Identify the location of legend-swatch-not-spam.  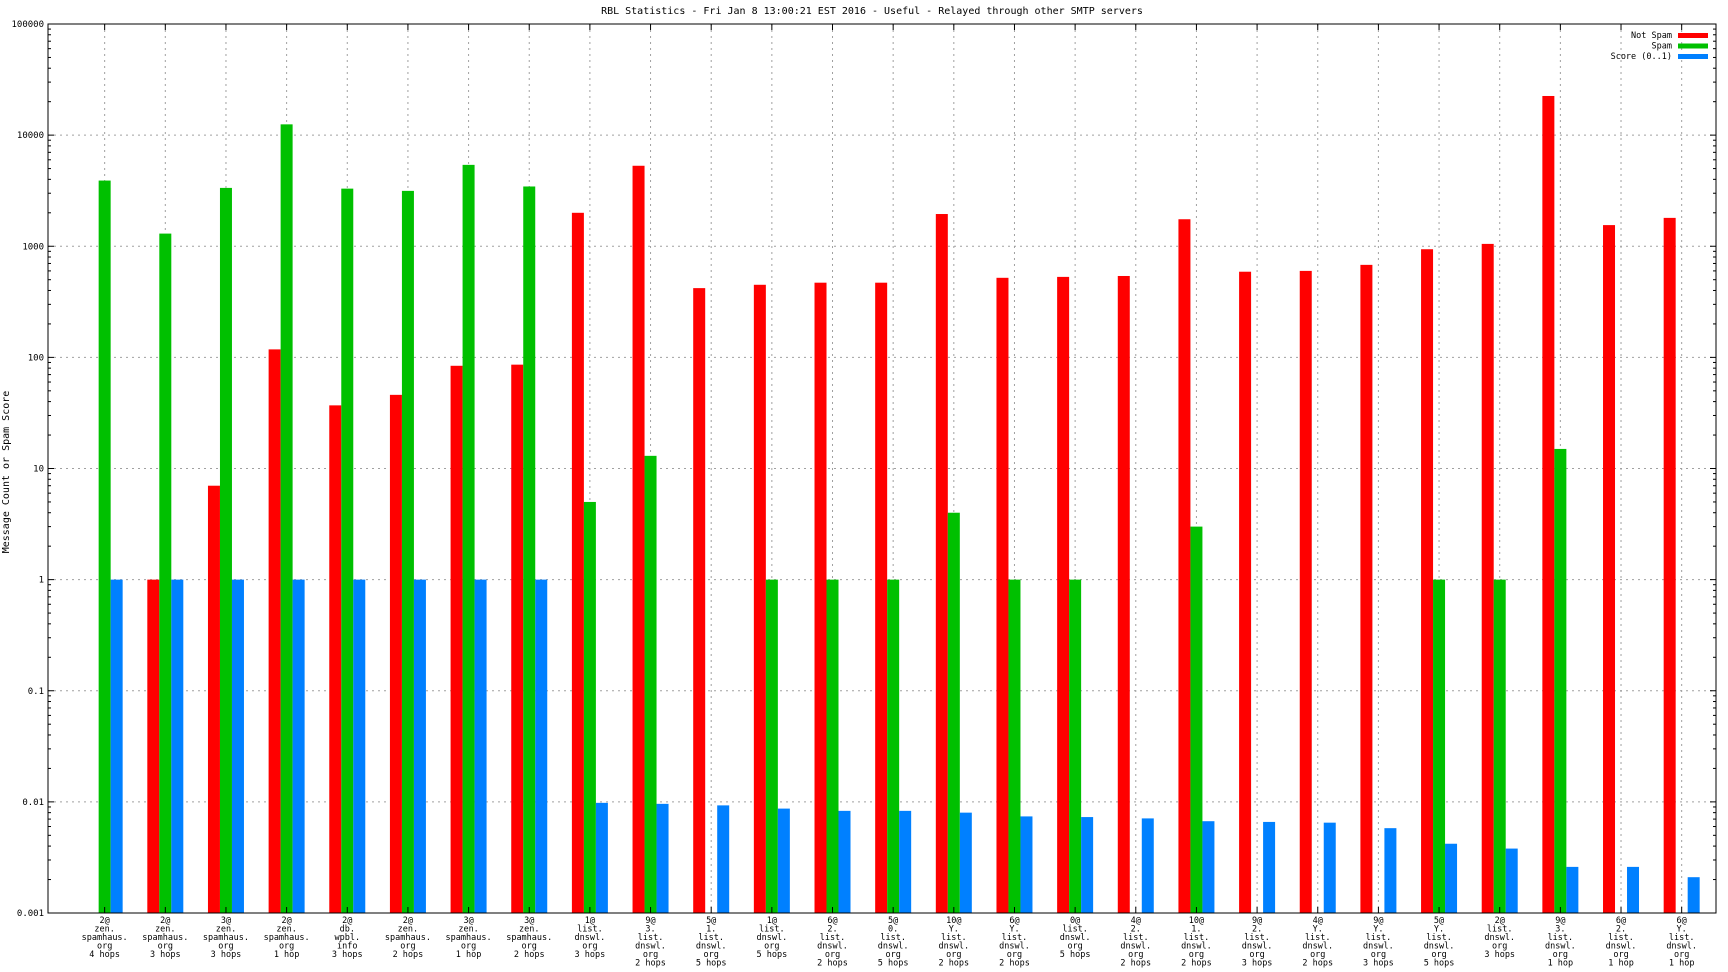
(1693, 35).